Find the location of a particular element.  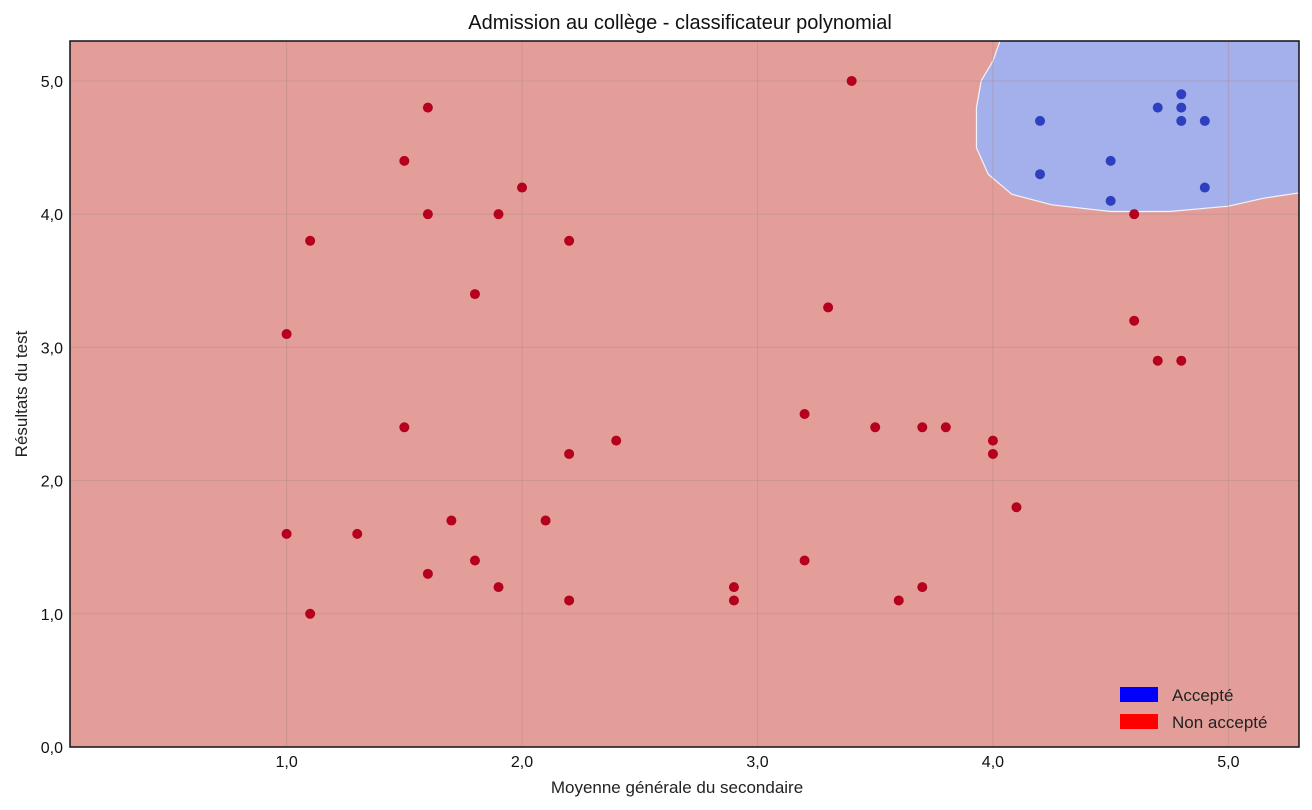

x-tick-label: 5,0 is located at coordinates (1228, 762).